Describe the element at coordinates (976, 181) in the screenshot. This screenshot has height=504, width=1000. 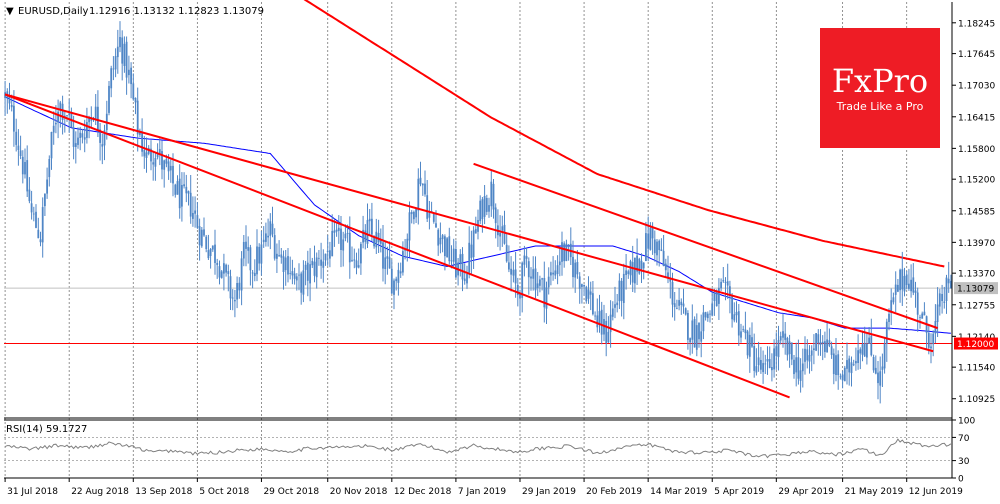
I see `price-tick-label: 1.15200` at that location.